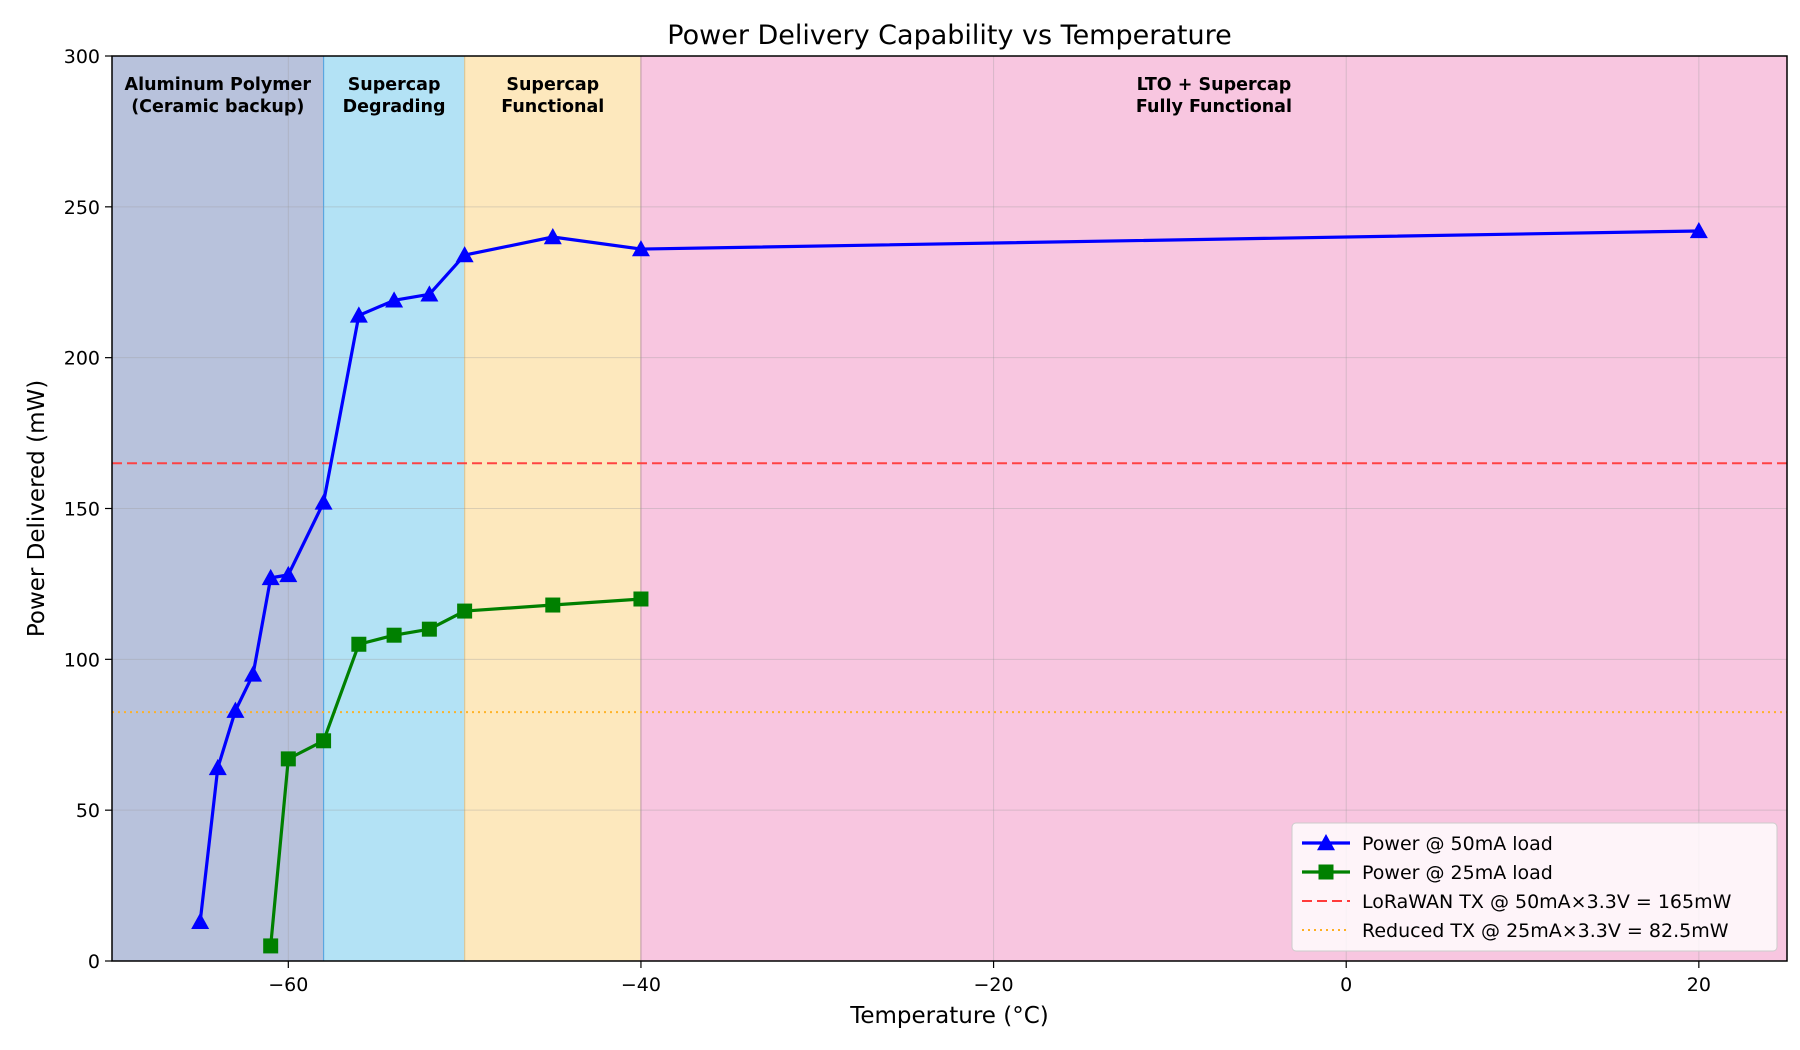 This screenshot has width=1800, height=1050. I want to click on legend-entry-1: Power @ 50mA load, so click(1427, 844).